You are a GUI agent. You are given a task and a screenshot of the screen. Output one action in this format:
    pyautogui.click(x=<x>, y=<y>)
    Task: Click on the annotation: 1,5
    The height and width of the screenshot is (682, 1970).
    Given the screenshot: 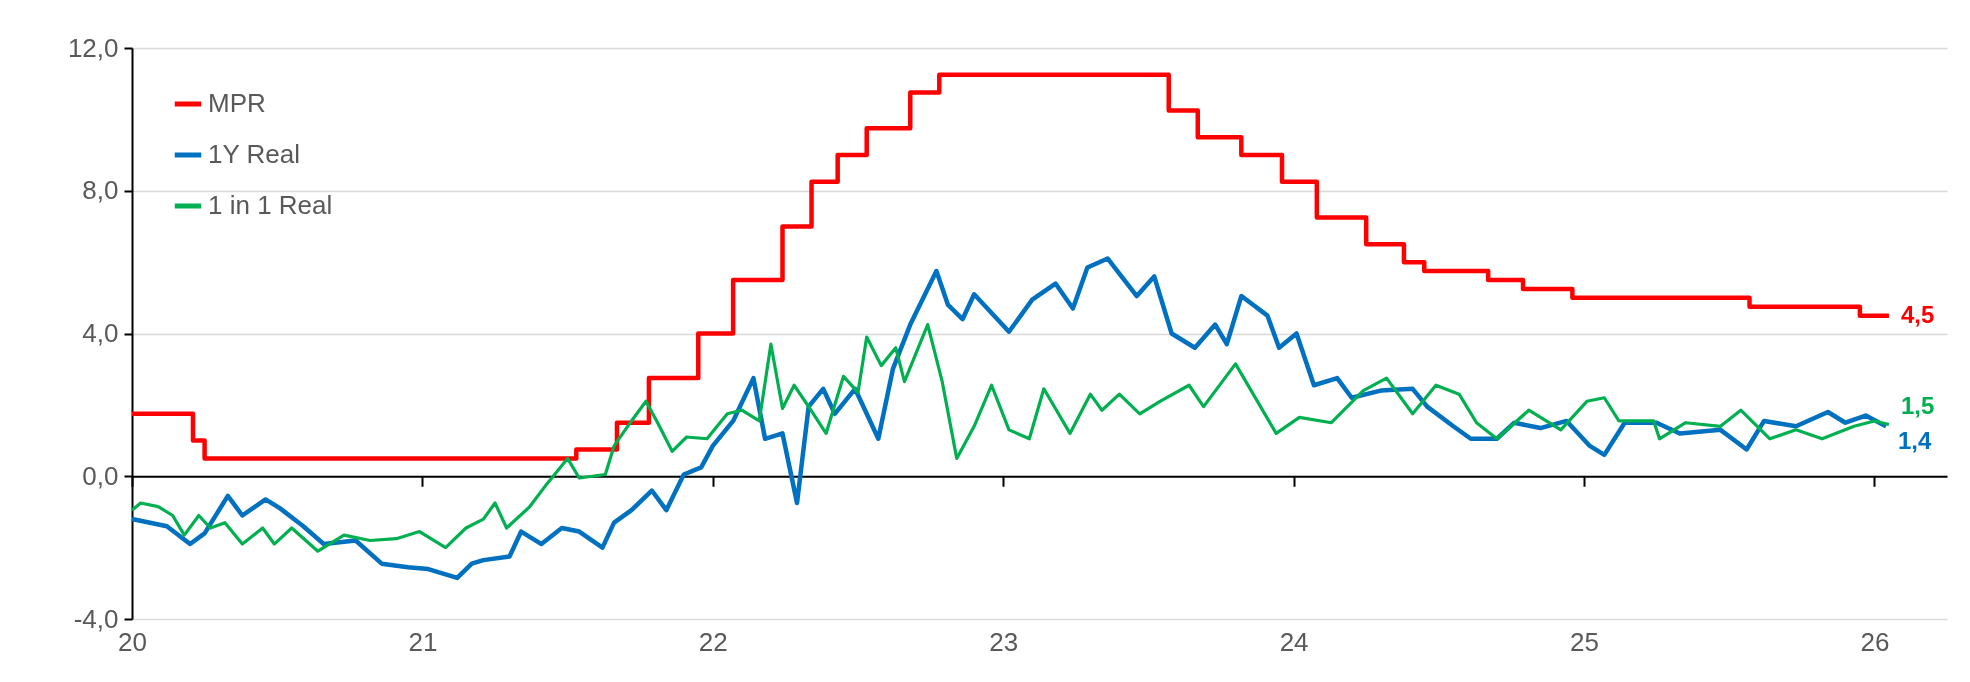 What is the action you would take?
    pyautogui.click(x=1917, y=405)
    